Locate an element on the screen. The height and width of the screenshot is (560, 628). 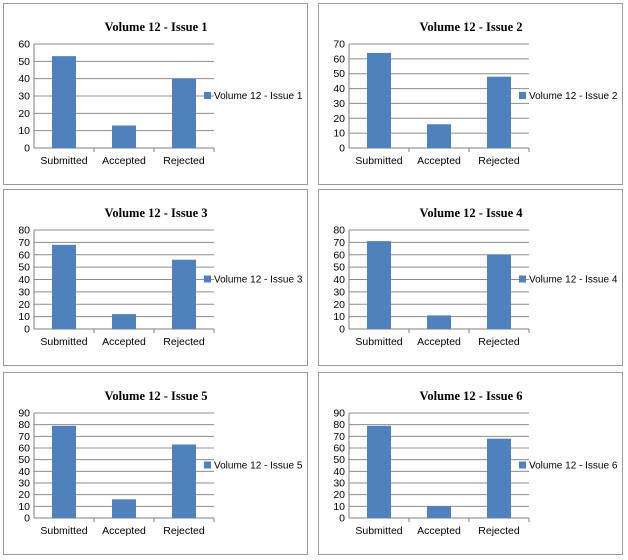
chart-title: Volume 12 - Issue 4 is located at coordinates (471, 213).